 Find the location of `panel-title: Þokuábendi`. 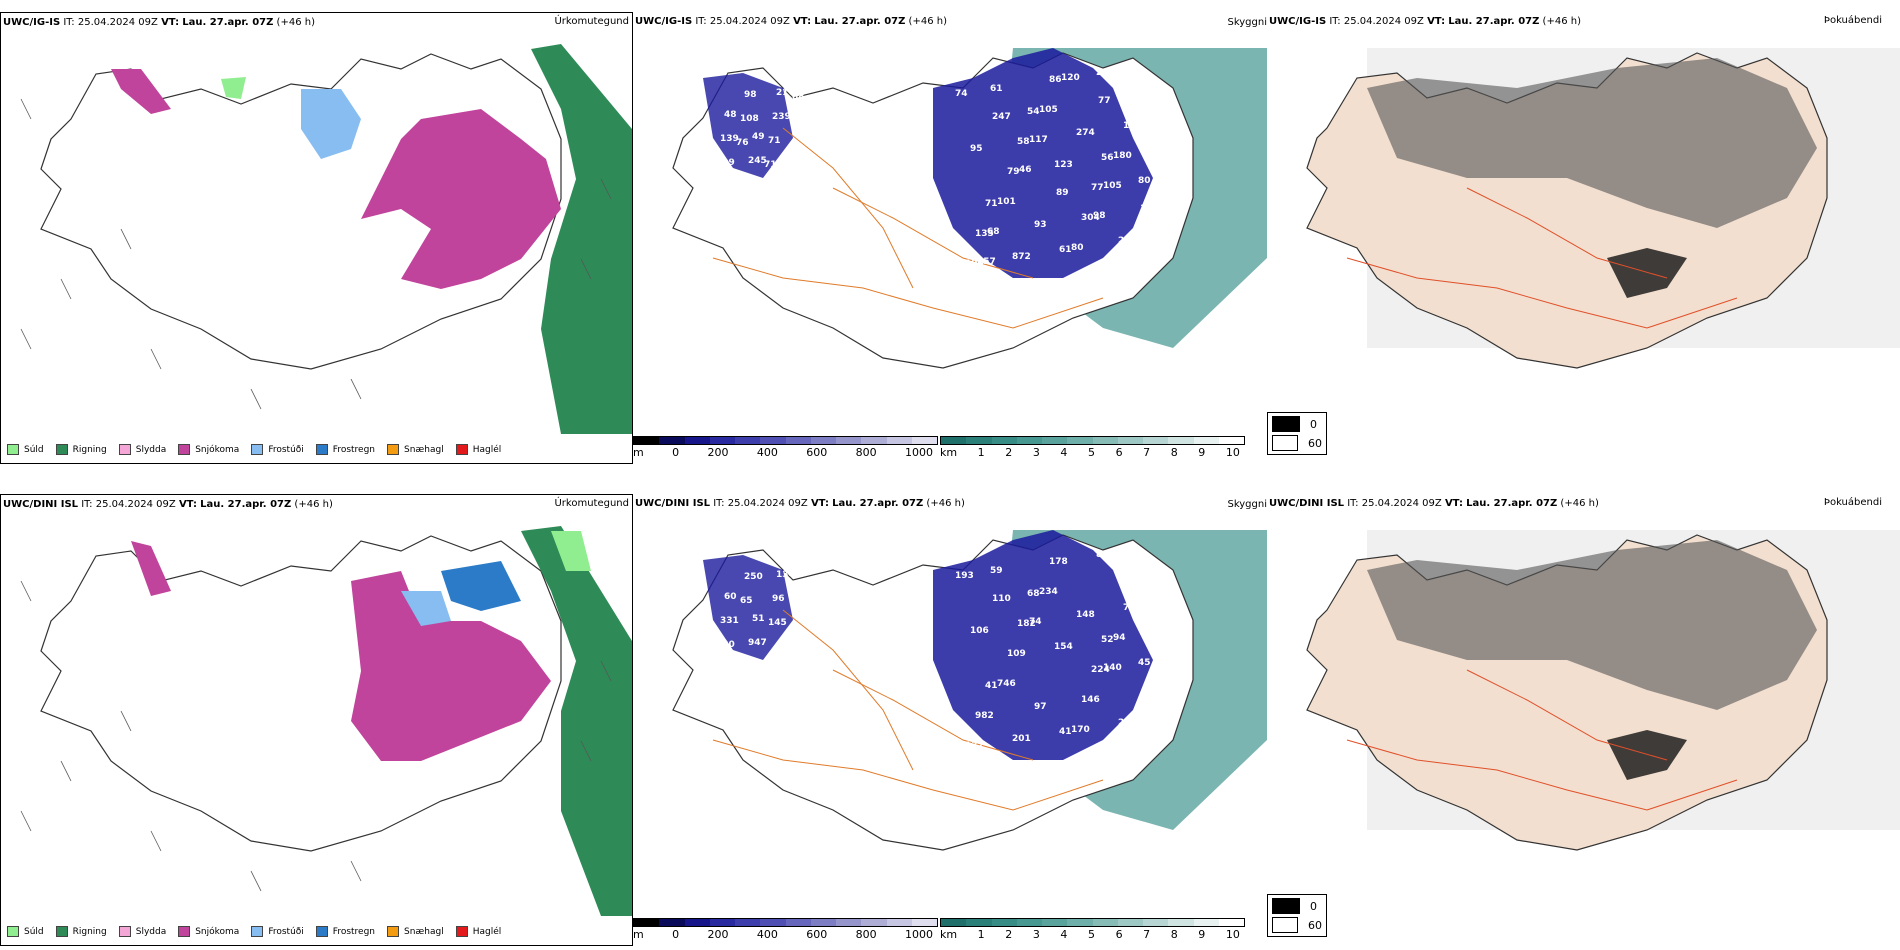

panel-title: Þokuábendi is located at coordinates (1852, 20).